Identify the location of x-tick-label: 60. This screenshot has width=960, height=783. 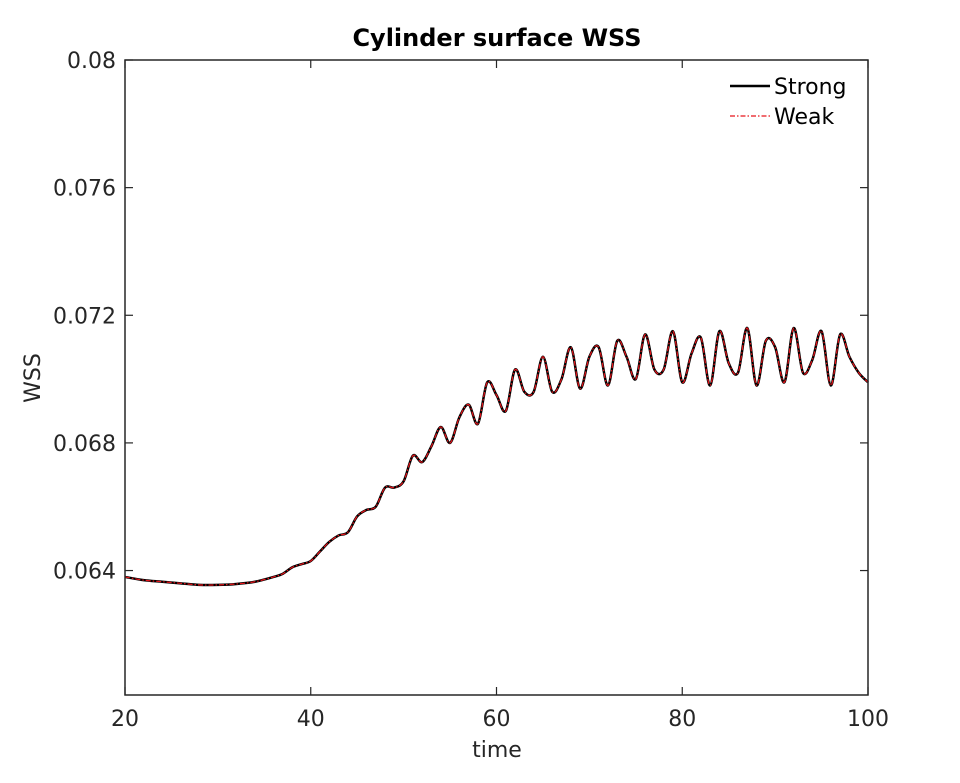
(497, 719).